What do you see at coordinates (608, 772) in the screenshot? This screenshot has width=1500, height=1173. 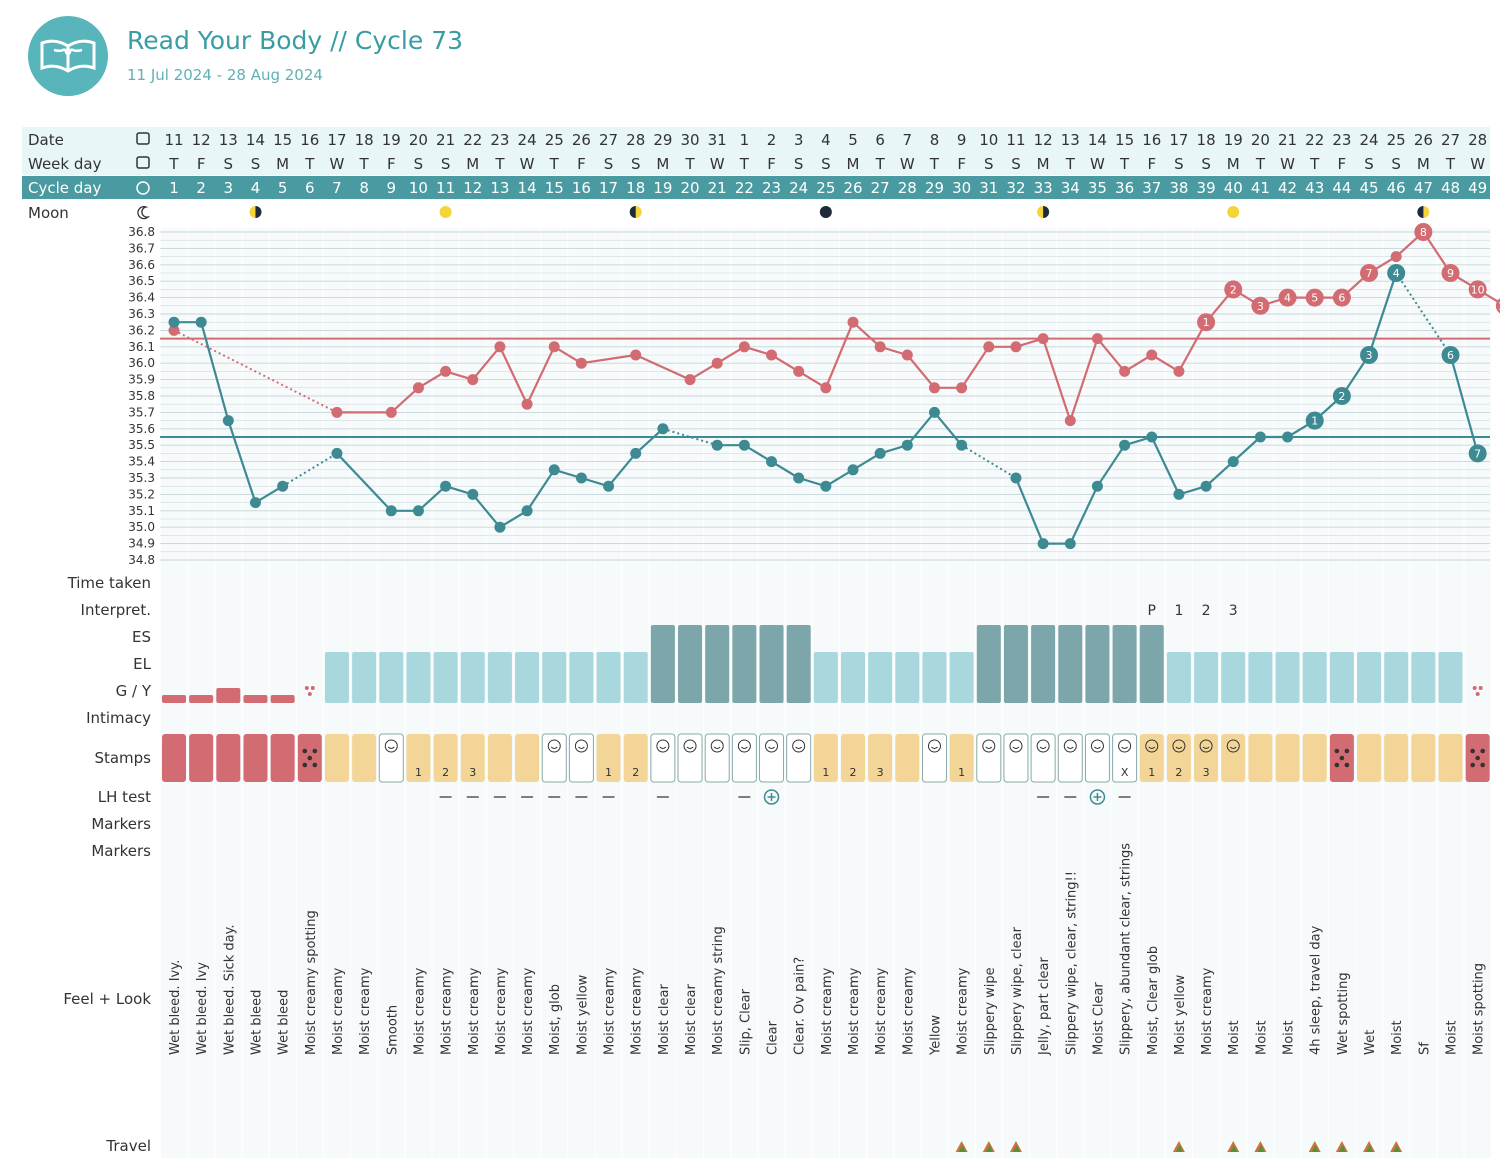 I see `stamp-label: 1` at bounding box center [608, 772].